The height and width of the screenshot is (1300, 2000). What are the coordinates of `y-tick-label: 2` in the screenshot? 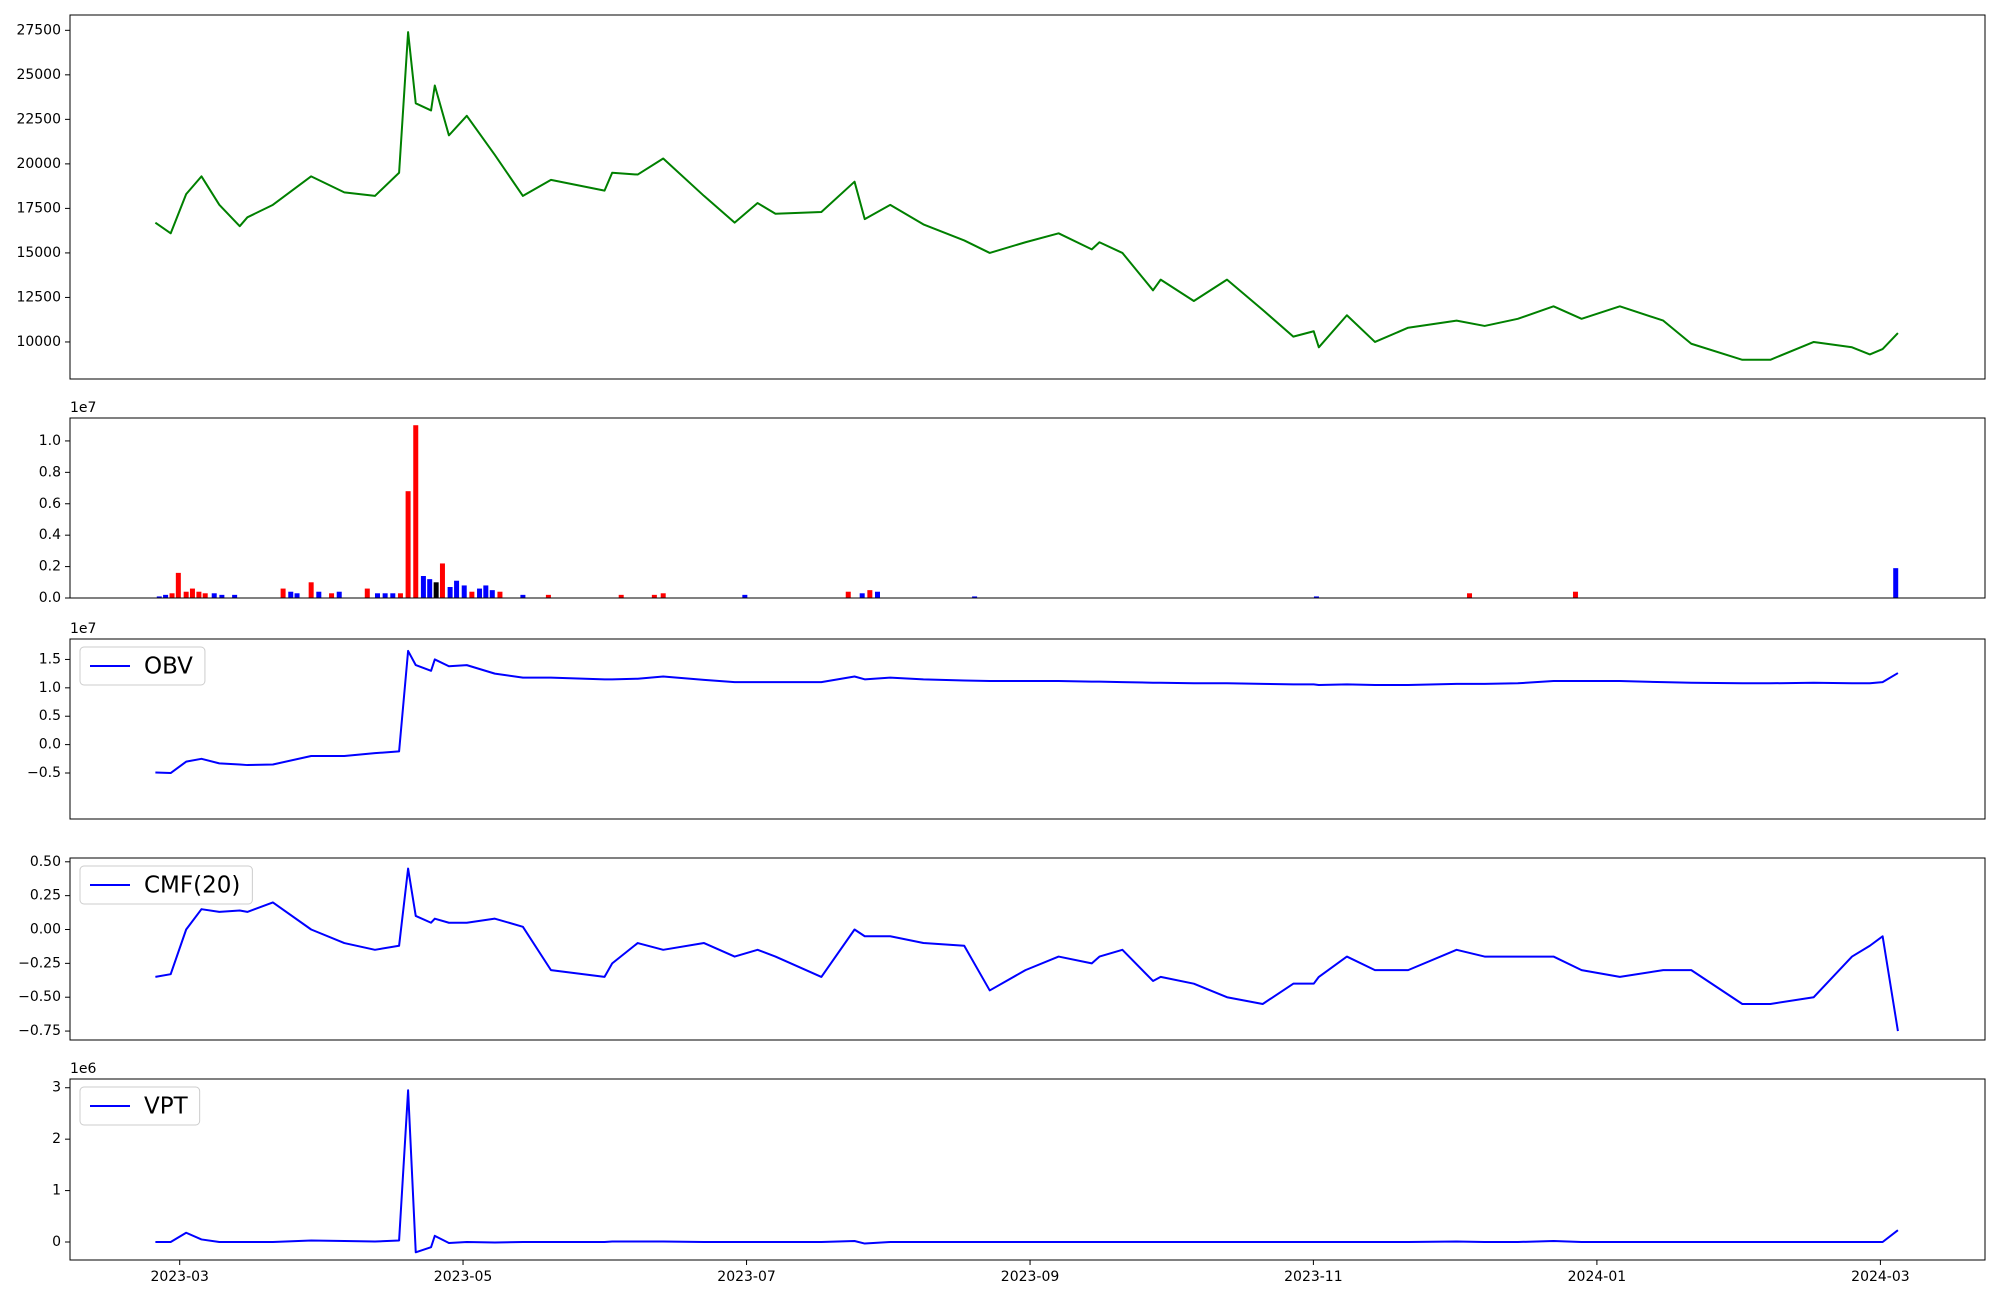 It's located at (56, 1139).